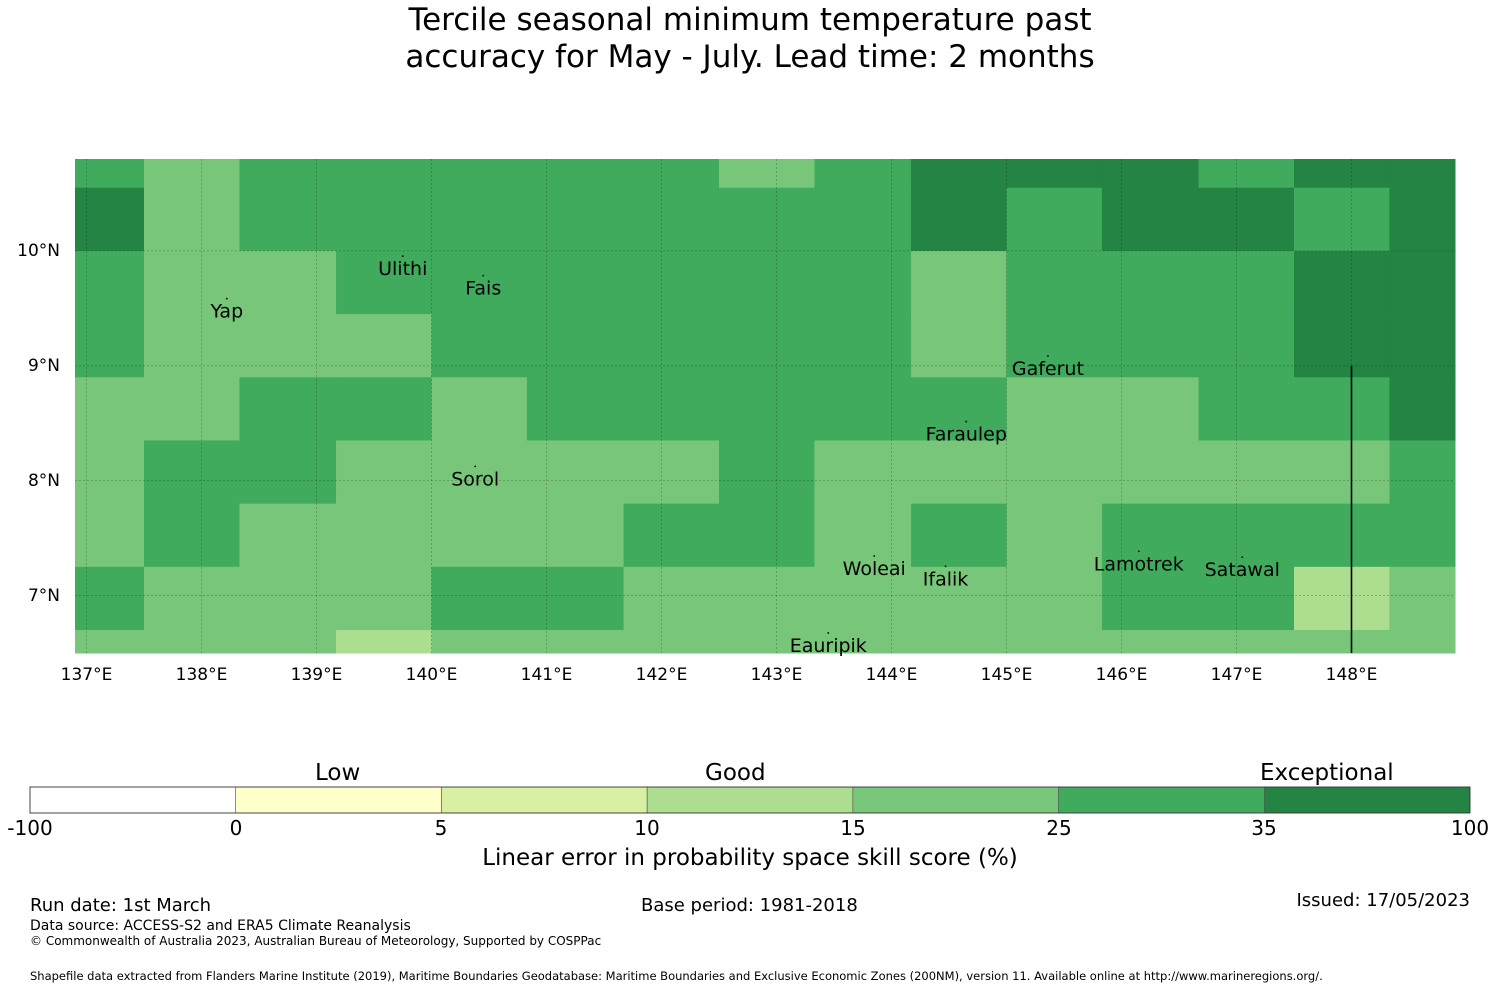 The image size is (1500, 990). What do you see at coordinates (431, 675) in the screenshot?
I see `lon-tick-label: 140°E` at bounding box center [431, 675].